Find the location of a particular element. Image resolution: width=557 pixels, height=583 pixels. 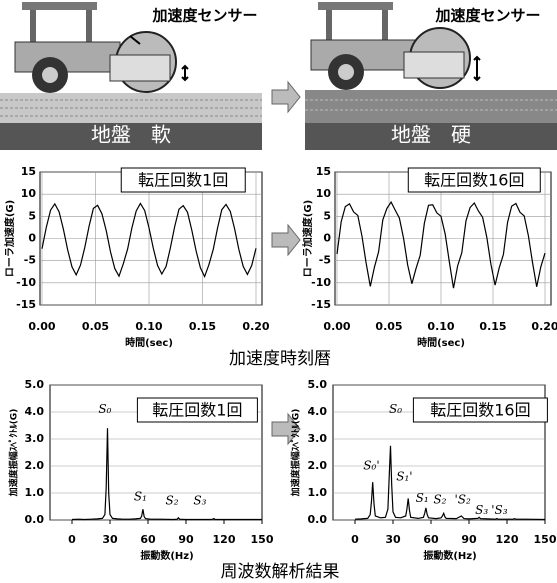

x-tick-label: 90 is located at coordinates (186, 539).